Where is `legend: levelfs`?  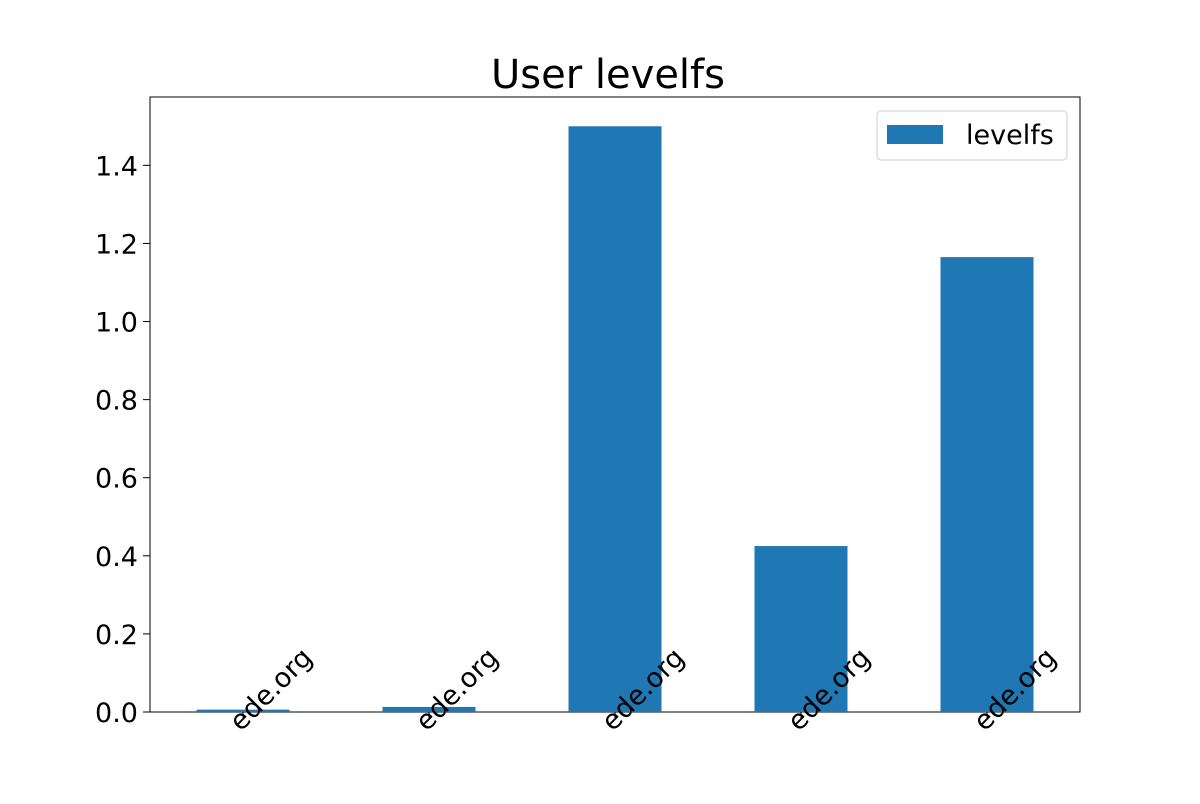
legend: levelfs is located at coordinates (972, 135).